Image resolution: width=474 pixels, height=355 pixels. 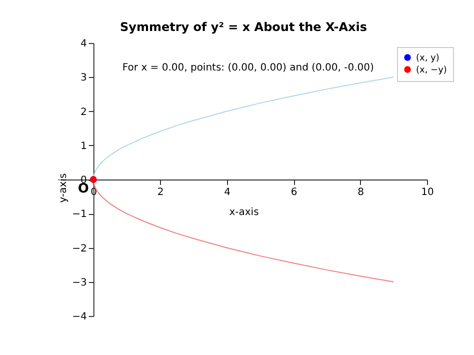 What do you see at coordinates (83, 78) in the screenshot?
I see `y-tick-label: 3` at bounding box center [83, 78].